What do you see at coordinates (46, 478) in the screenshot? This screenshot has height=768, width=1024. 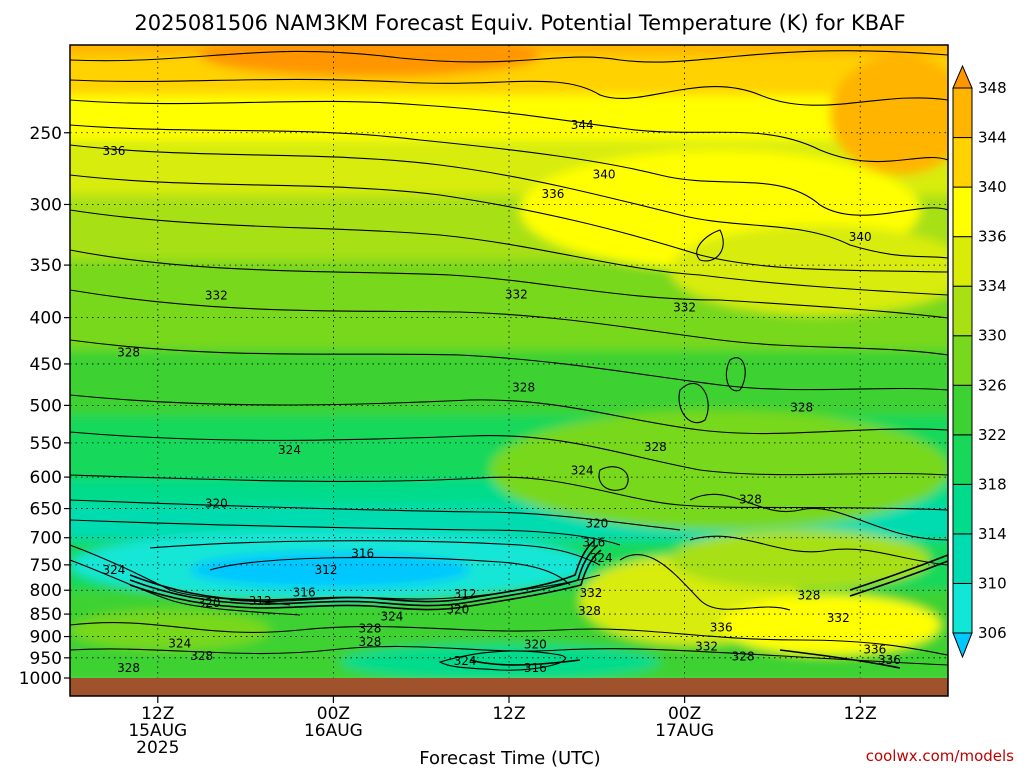 I see `y-tick-label: 600` at bounding box center [46, 478].